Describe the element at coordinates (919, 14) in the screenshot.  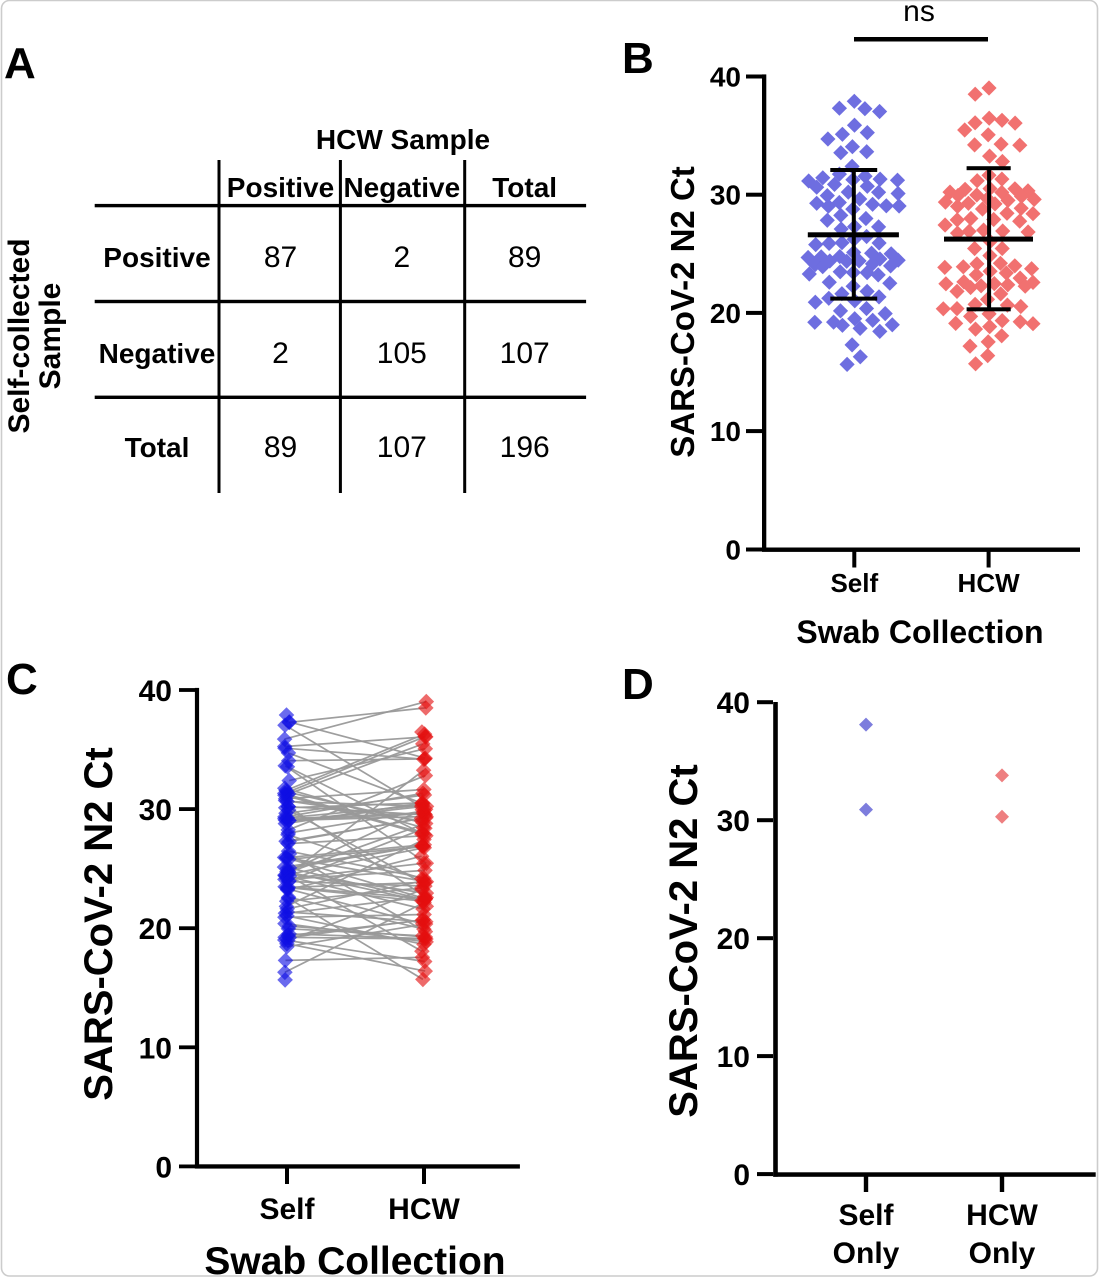
I see `svg-text: ns` at that location.